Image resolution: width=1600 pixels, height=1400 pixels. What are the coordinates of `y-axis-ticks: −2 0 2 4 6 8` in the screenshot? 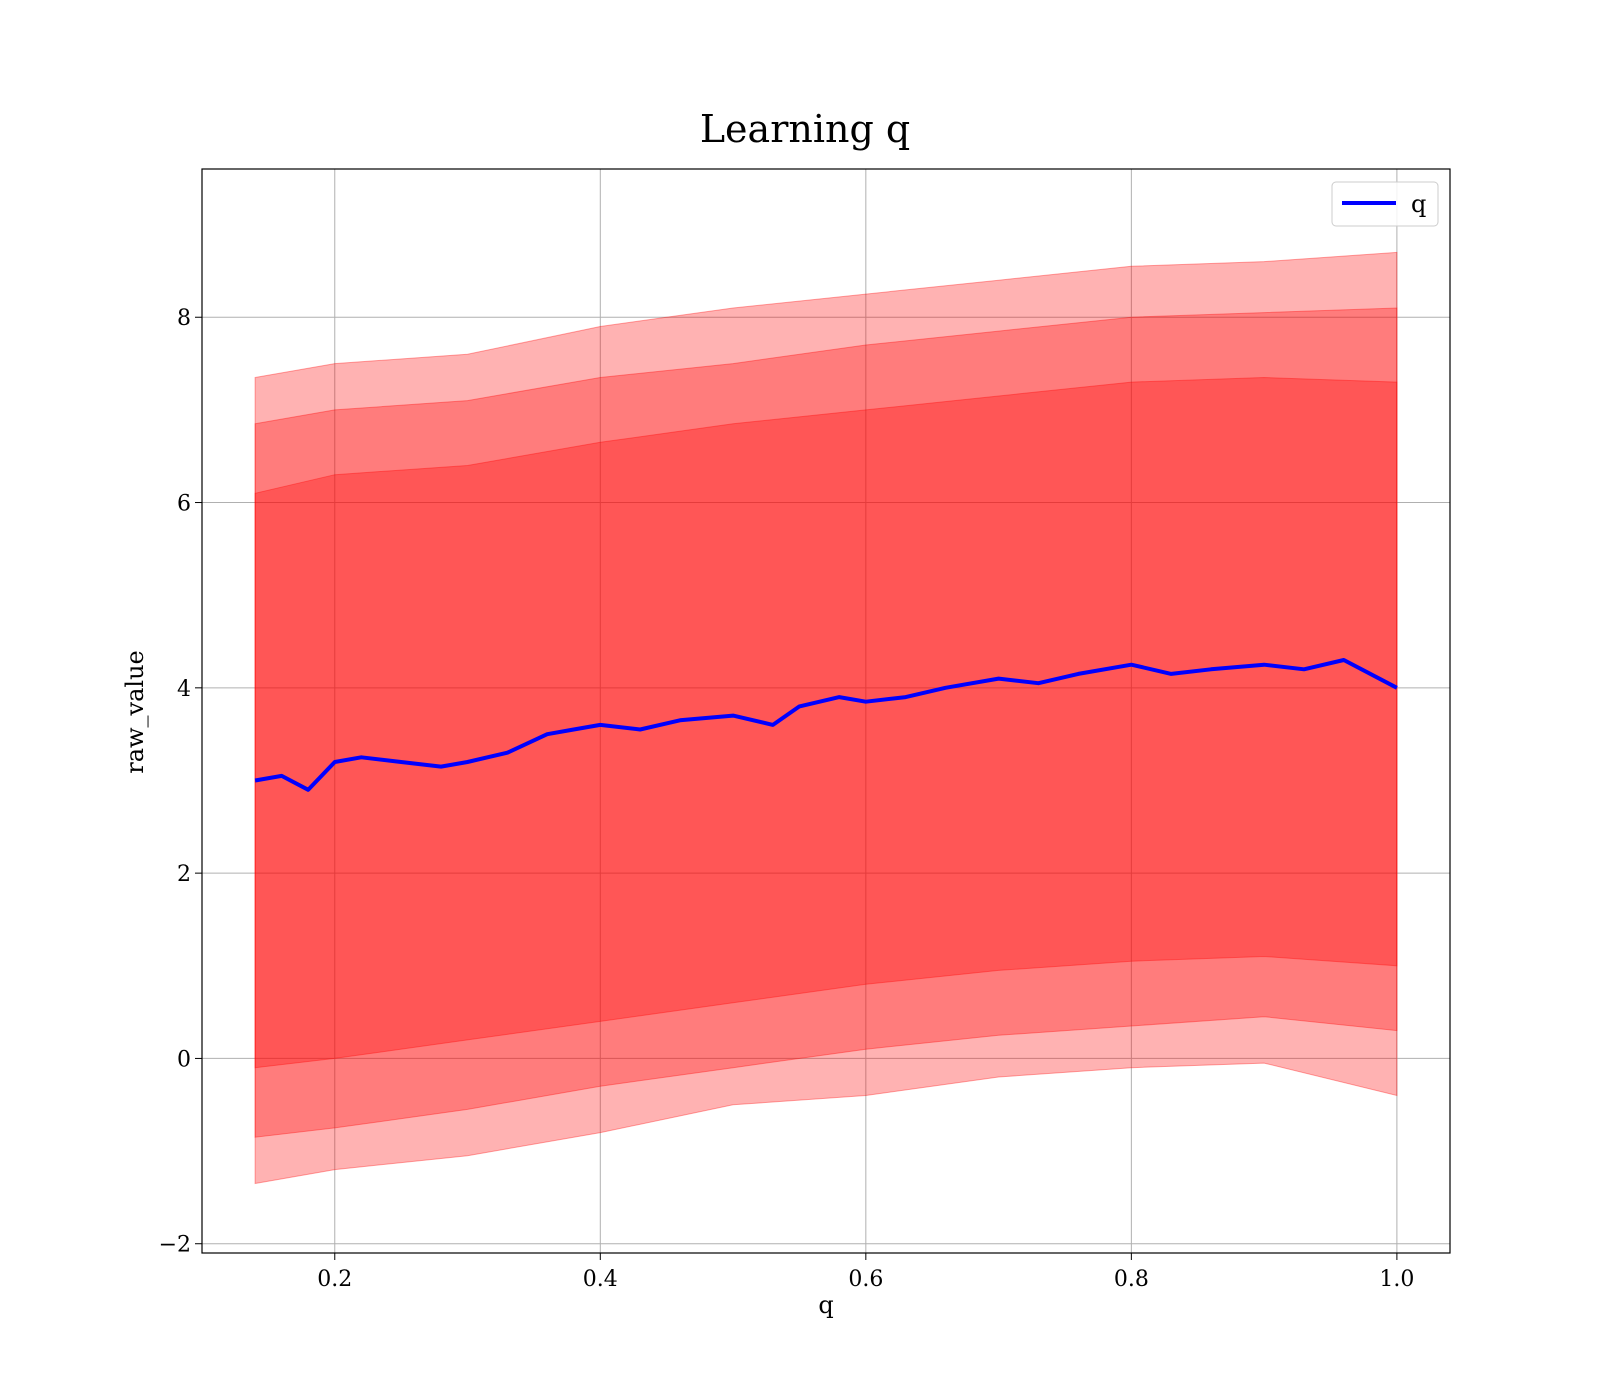 It's located at (180, 782).